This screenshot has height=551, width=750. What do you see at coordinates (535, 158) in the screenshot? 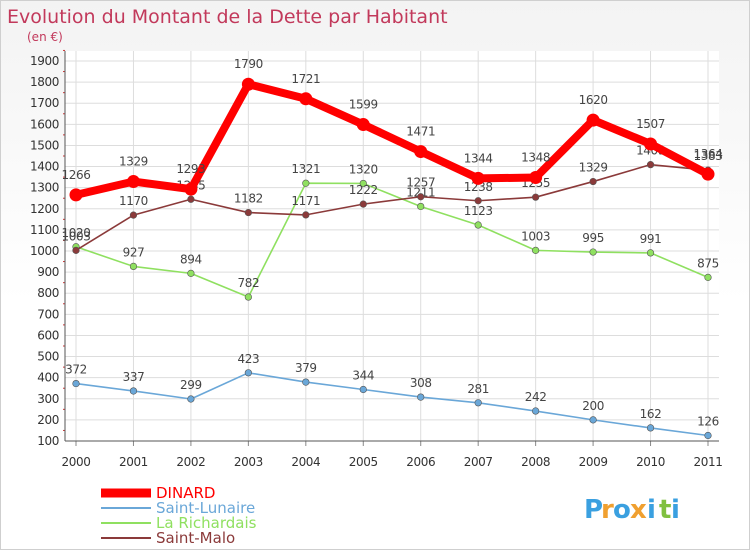
I see `data-label: 1348` at bounding box center [535, 158].